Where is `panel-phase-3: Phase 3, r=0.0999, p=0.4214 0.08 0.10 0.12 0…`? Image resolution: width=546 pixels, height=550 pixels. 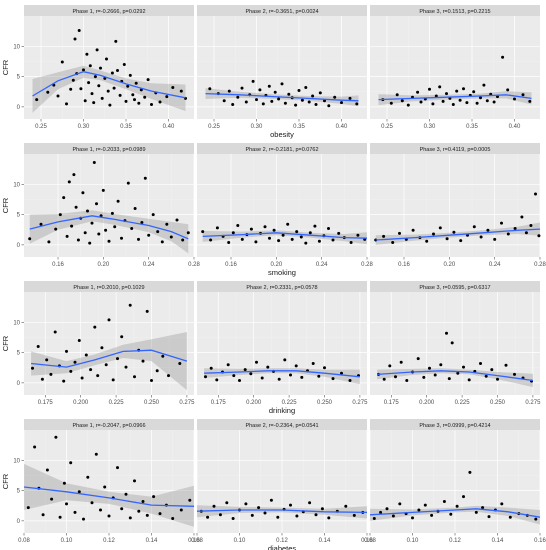
panel-phase-3: Phase 3, r=0.0999, p=0.4214 0.08 0.10 0.12 0… is located at coordinates (455, 481).